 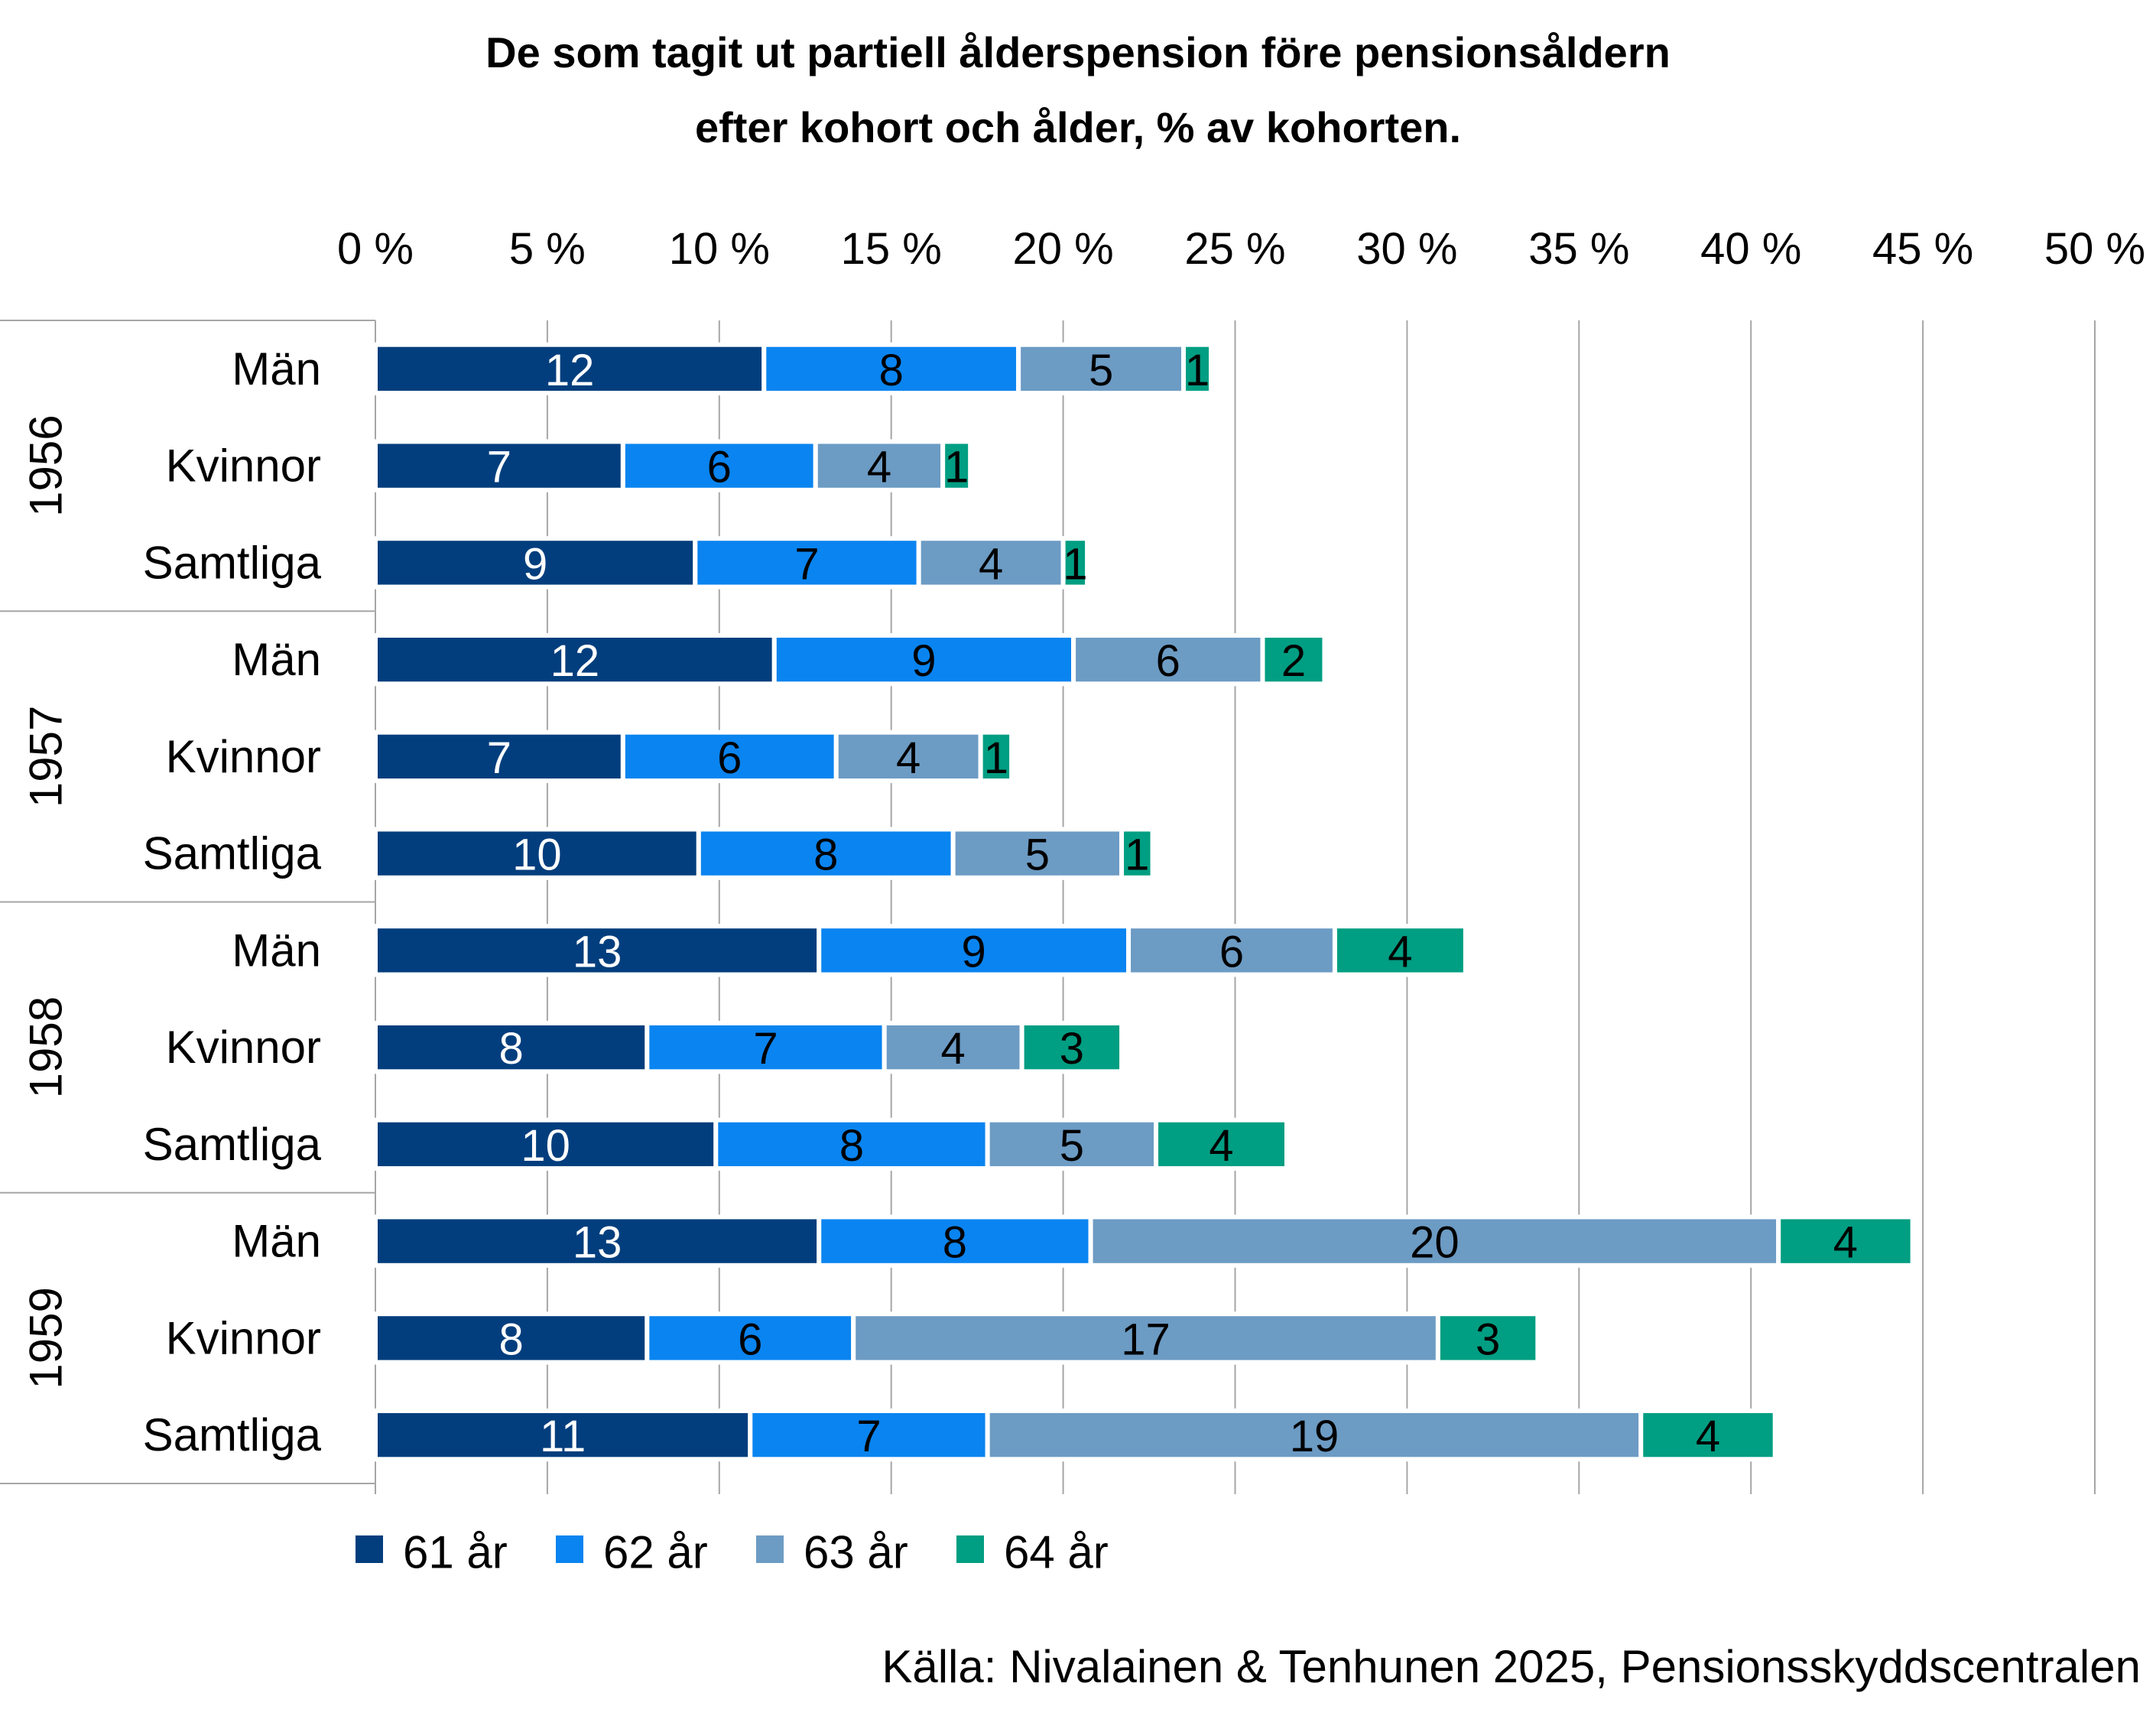 What do you see at coordinates (46, 1338) in the screenshot?
I see `group-label: 1959` at bounding box center [46, 1338].